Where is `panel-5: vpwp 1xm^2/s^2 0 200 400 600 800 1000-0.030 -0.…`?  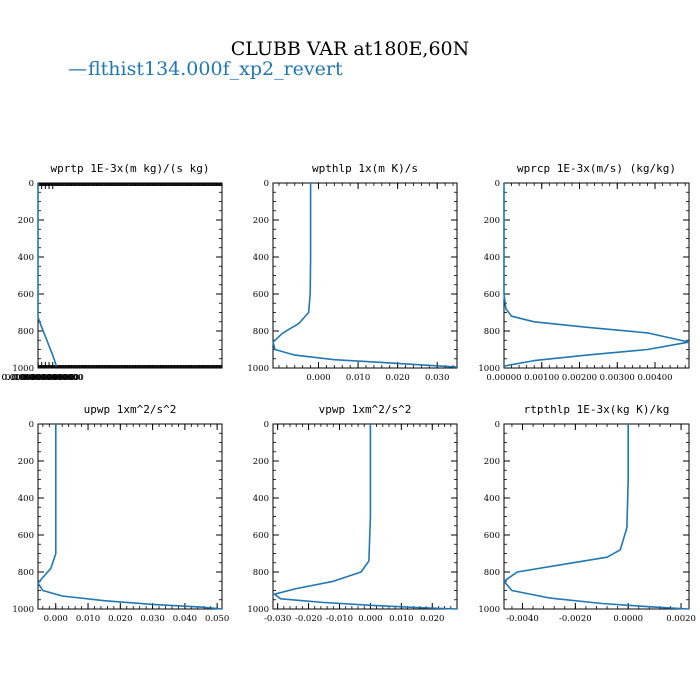
panel-5: vpwp 1xm^2/s^2 0 200 400 600 800 1000-0.030 -0.… is located at coordinates (352, 513).